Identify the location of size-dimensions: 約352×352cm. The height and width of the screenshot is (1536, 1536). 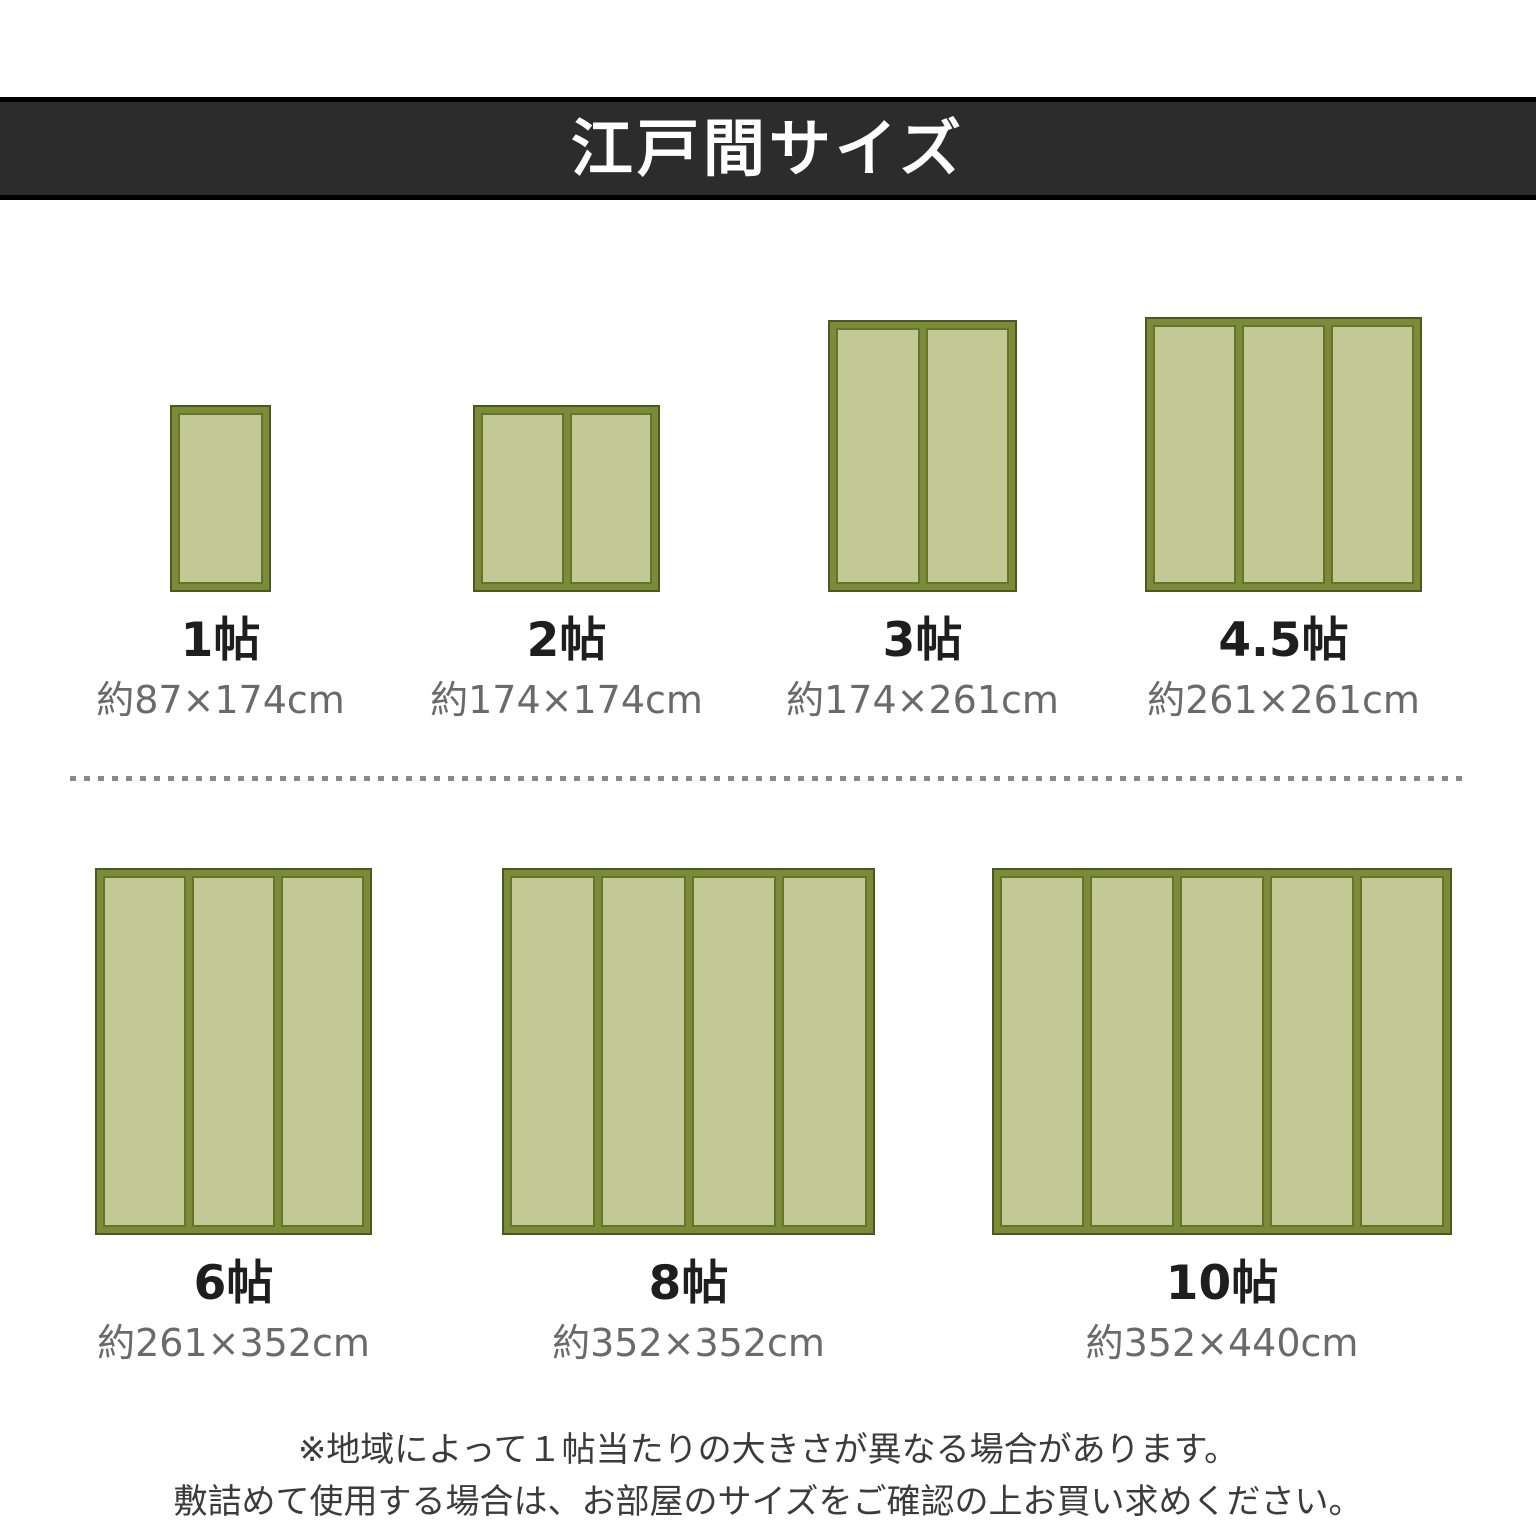
(688, 1343).